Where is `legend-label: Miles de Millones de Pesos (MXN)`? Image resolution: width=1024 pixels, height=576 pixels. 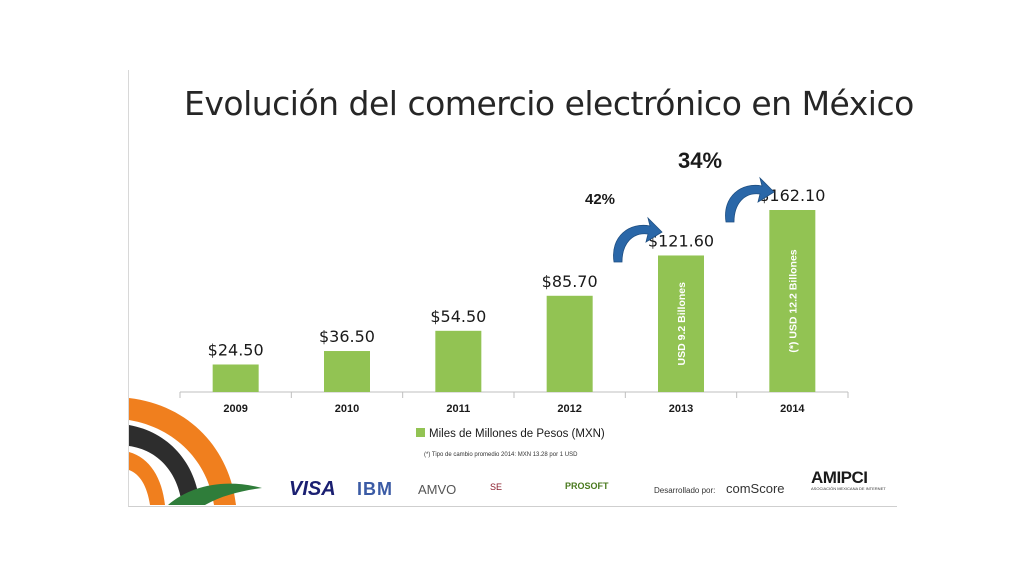
legend-label: Miles de Millones de Pesos (MXN) is located at coordinates (517, 434).